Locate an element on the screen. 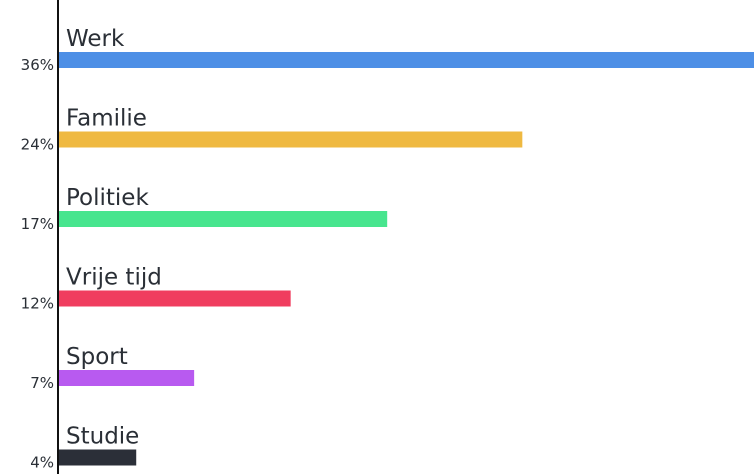 The height and width of the screenshot is (474, 754). bar-vrije-tijd is located at coordinates (175, 298).